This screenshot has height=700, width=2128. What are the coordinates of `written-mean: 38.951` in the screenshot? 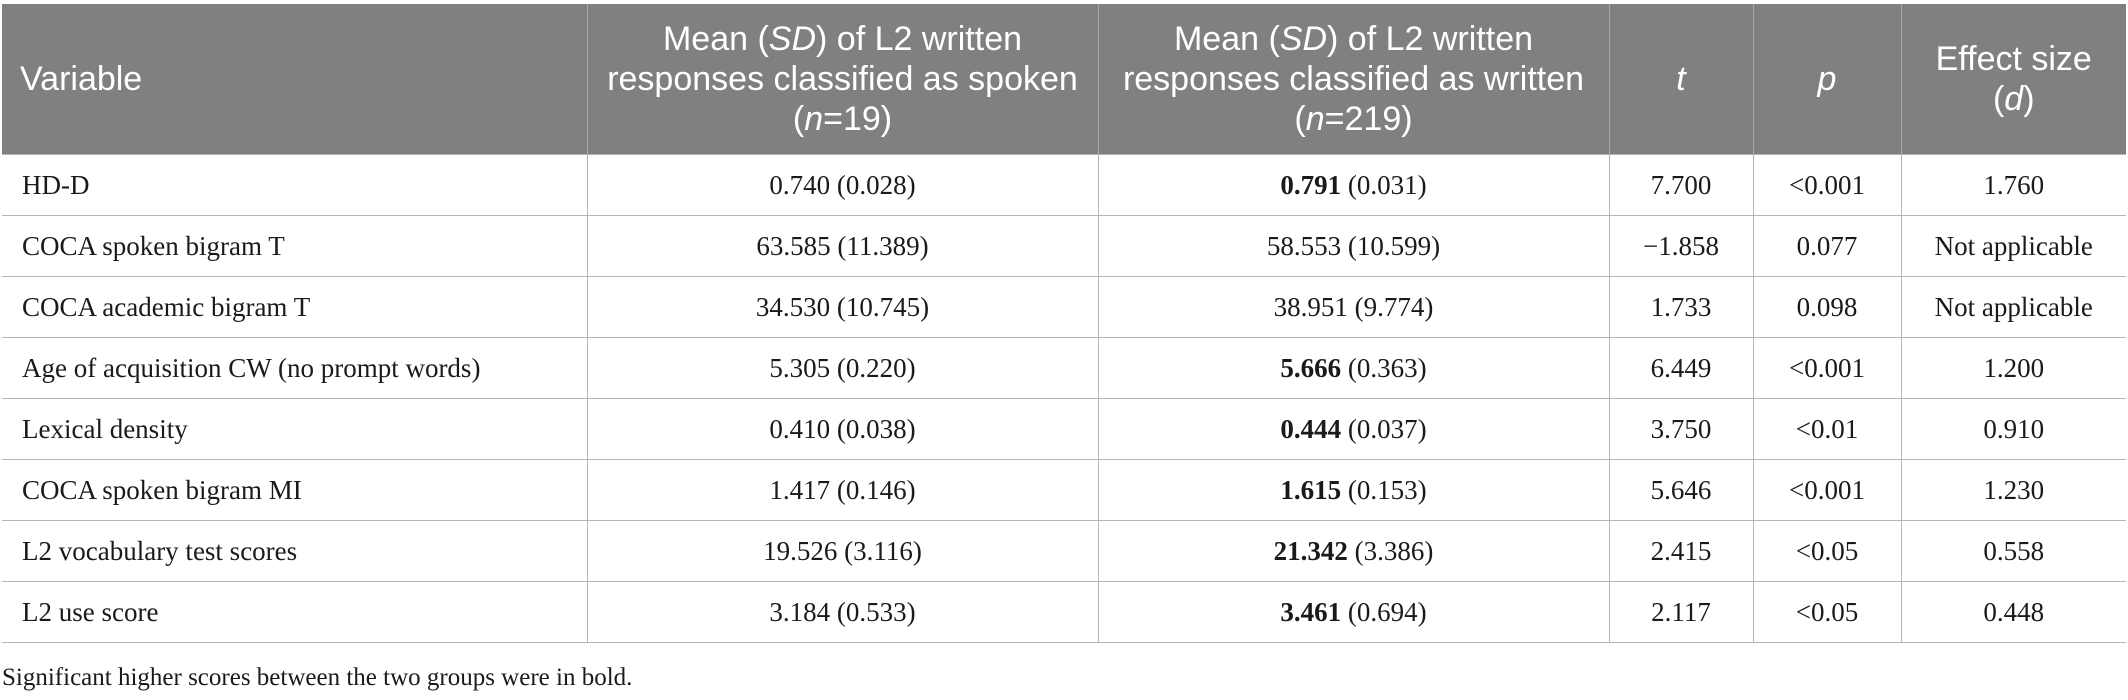 It's located at (1310, 306).